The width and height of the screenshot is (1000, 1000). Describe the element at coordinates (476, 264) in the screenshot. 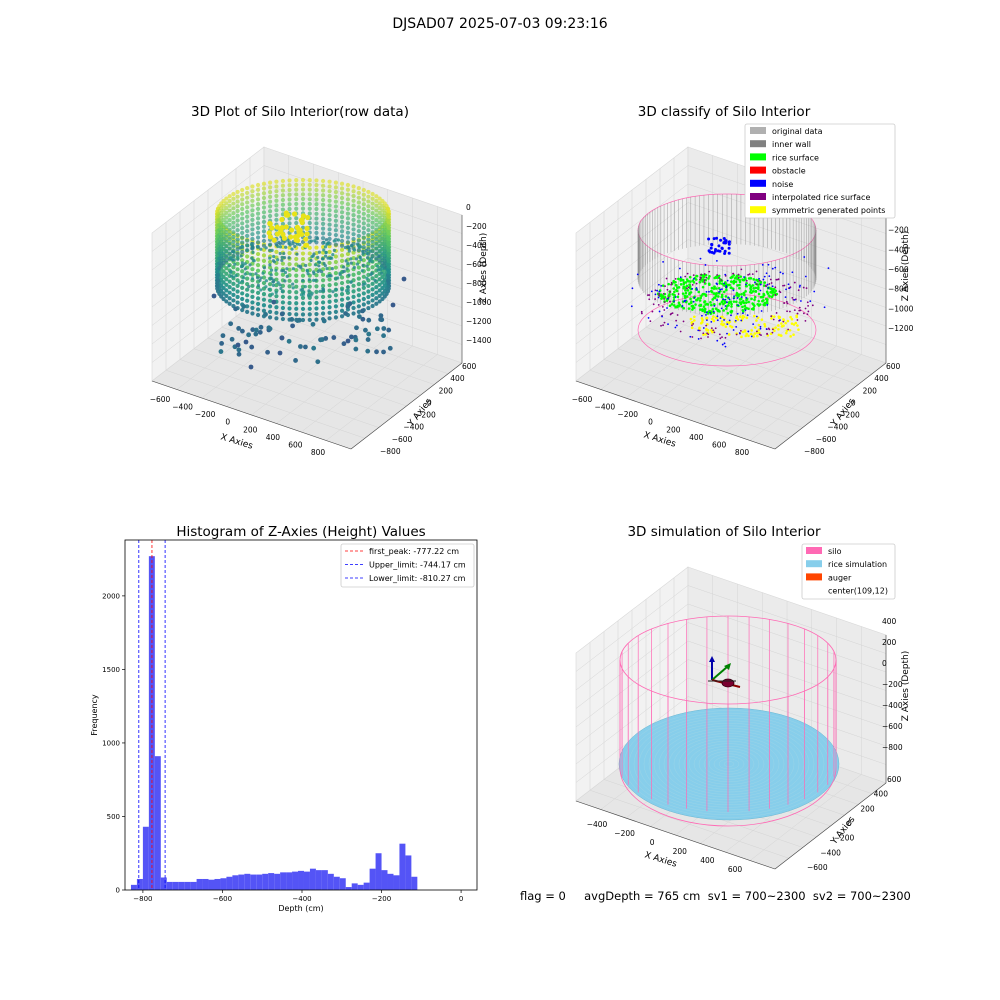

I see `z-tick-label: −600` at that location.